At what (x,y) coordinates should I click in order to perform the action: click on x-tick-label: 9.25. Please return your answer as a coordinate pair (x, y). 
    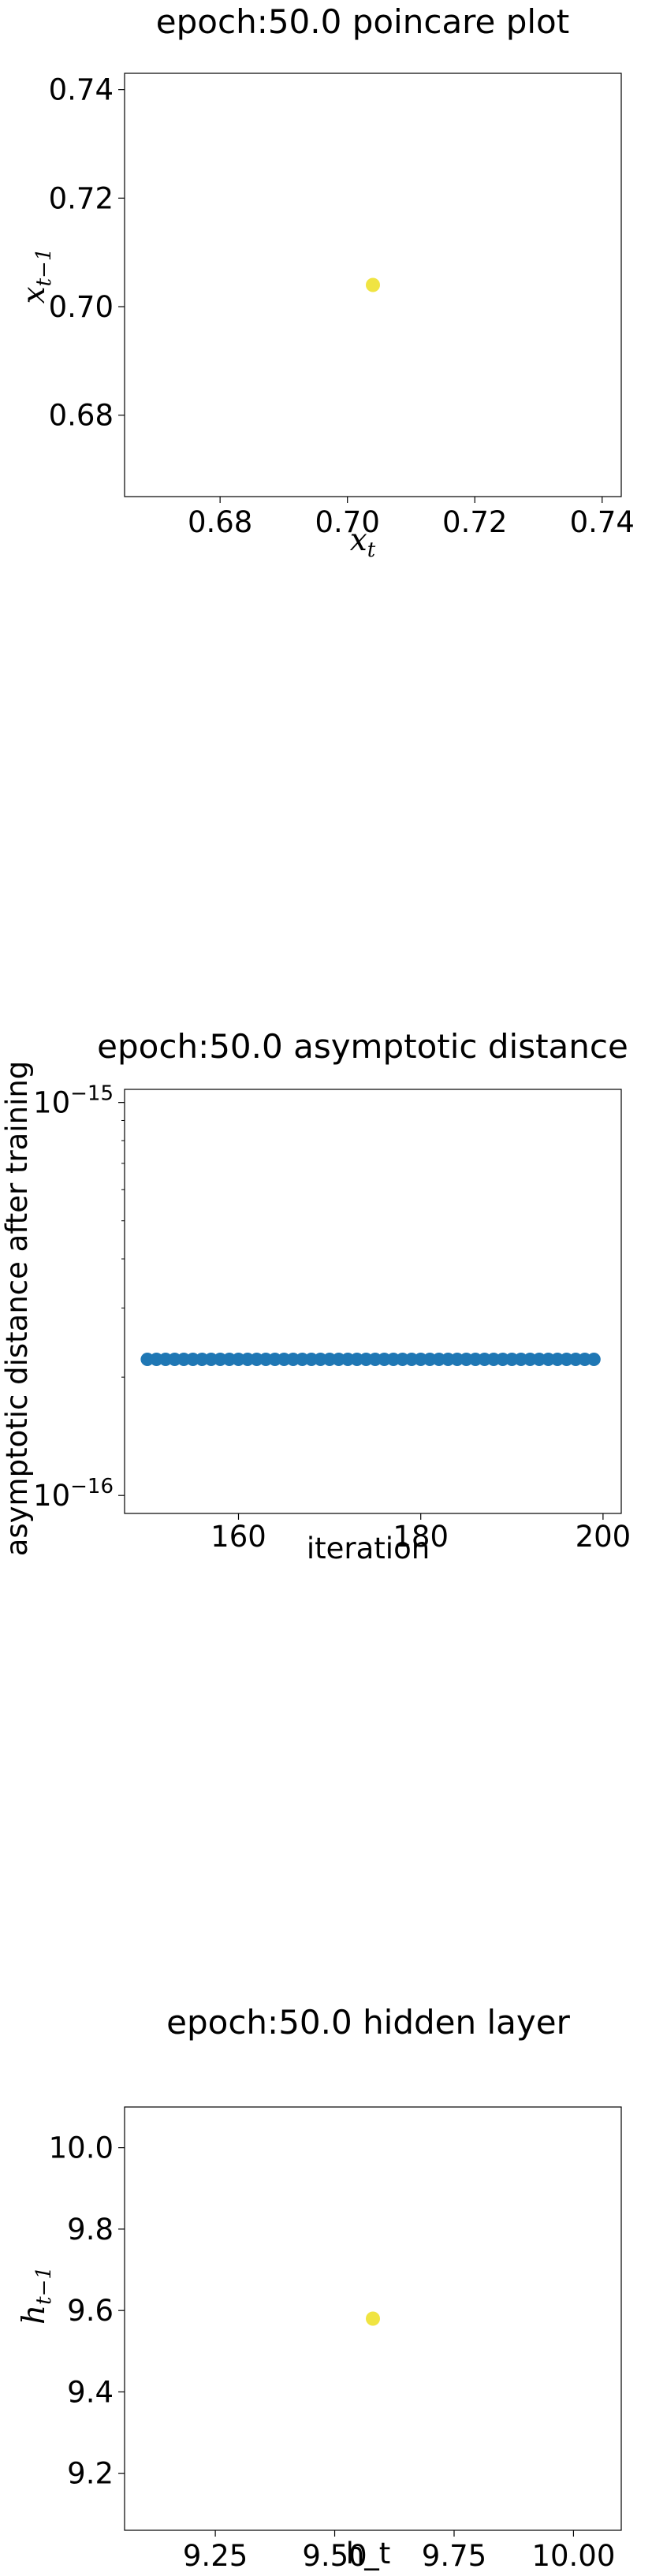
    Looking at the image, I should click on (215, 2556).